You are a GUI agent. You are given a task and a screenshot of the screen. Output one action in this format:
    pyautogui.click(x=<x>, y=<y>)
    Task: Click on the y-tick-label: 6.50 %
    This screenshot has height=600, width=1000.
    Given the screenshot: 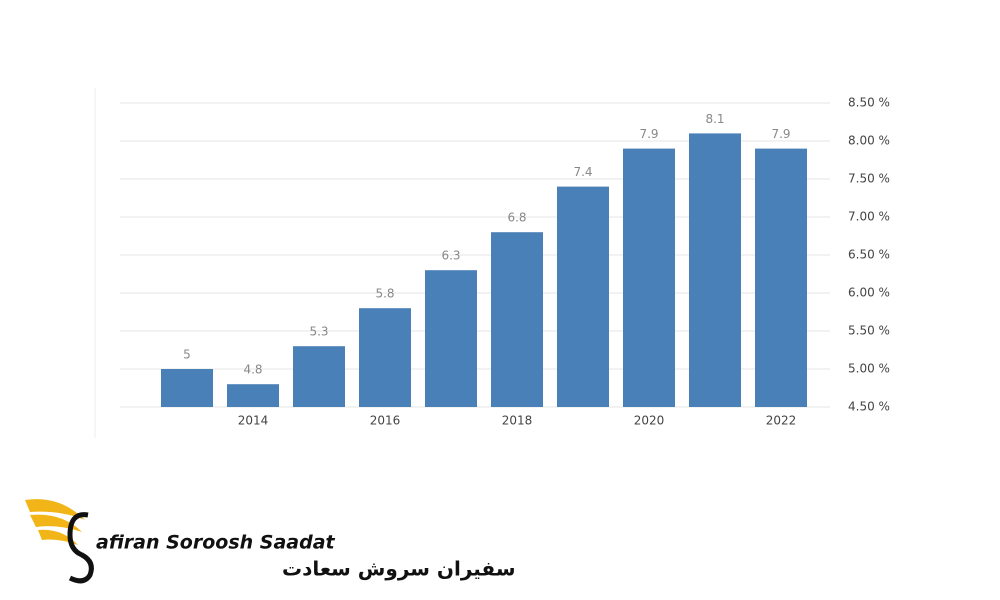 What is the action you would take?
    pyautogui.click(x=869, y=255)
    